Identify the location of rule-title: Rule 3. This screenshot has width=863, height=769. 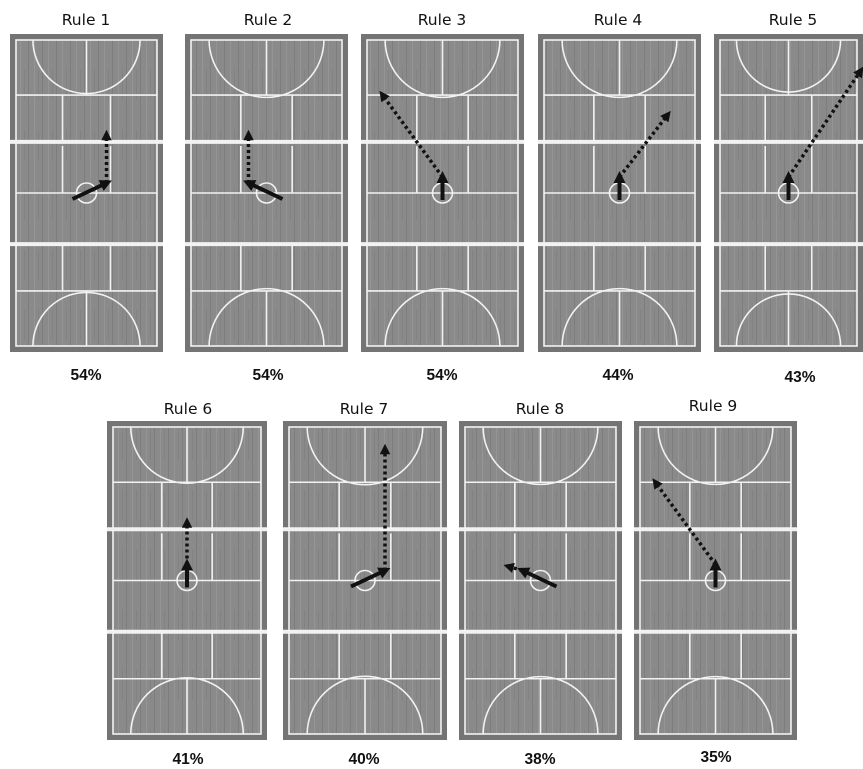
(442, 20).